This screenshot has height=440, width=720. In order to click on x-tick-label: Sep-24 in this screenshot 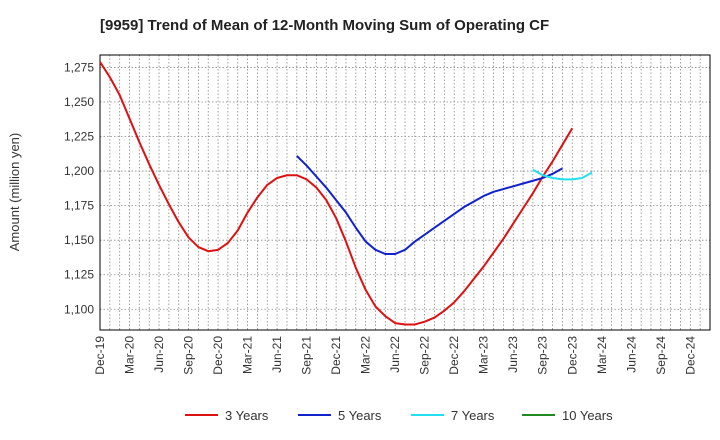, I will do `click(661, 355)`.